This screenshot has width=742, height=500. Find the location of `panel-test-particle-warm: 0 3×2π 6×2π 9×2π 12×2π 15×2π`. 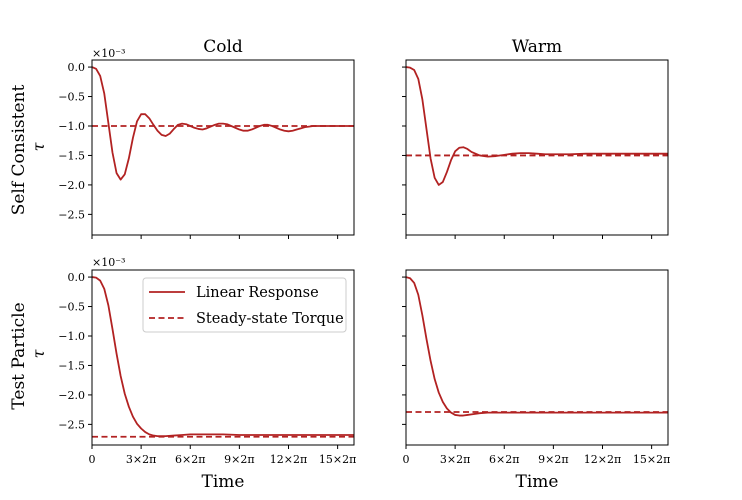

panel-test-particle-warm: 0 3×2π 6×2π 9×2π 12×2π 15×2π is located at coordinates (536, 367).